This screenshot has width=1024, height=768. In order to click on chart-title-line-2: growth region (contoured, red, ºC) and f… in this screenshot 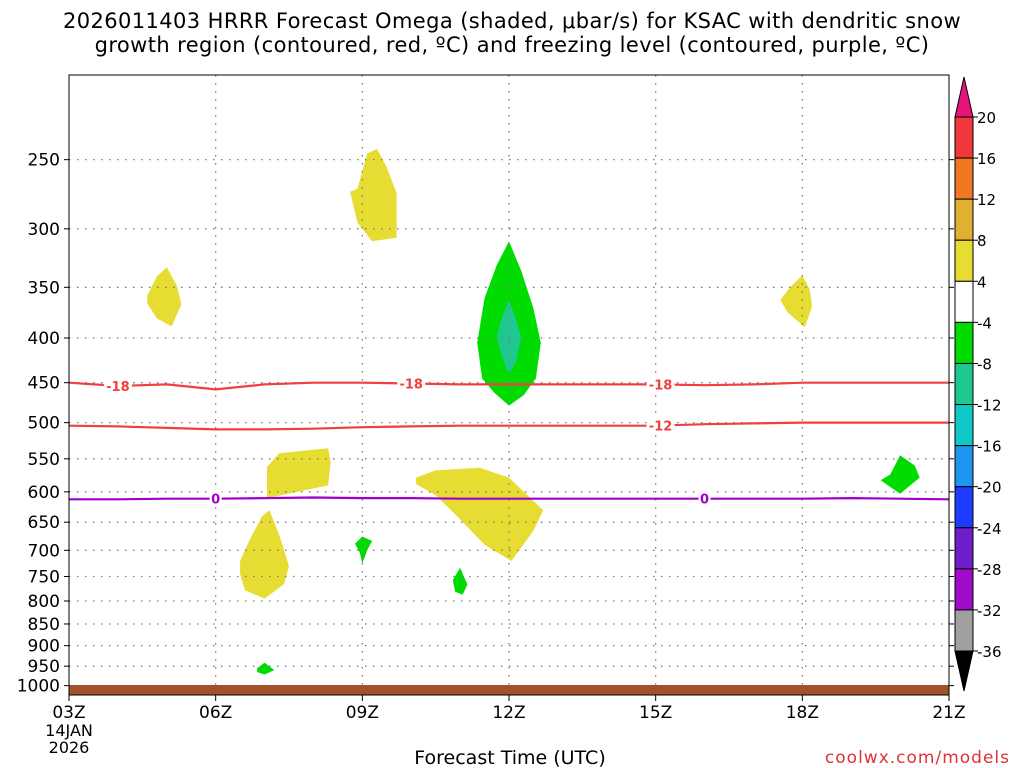, I will do `click(512, 45)`.